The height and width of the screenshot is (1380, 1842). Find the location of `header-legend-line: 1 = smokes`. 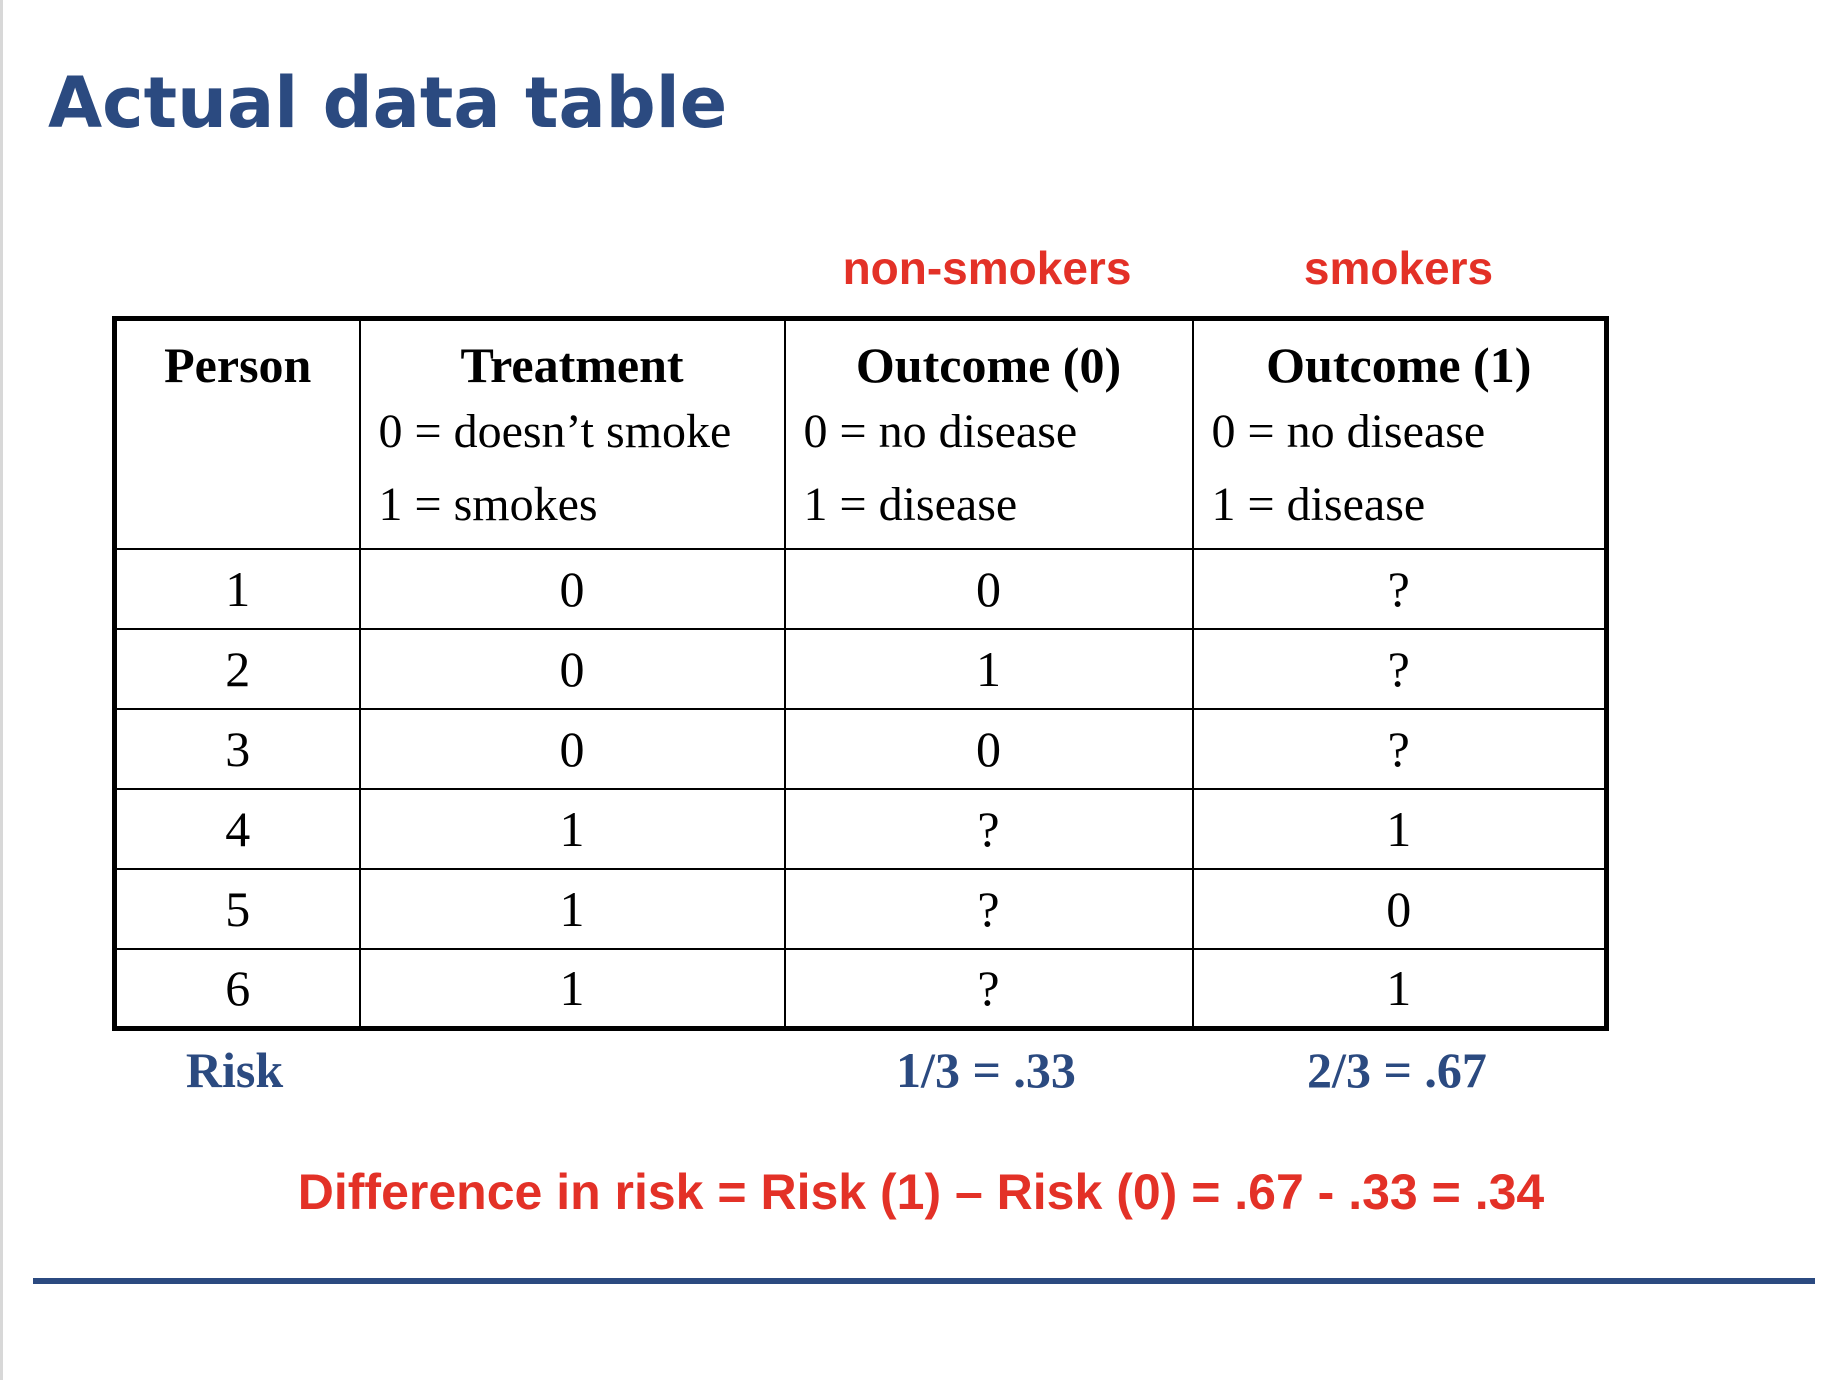

header-legend-line: 1 = smokes is located at coordinates (488, 504).